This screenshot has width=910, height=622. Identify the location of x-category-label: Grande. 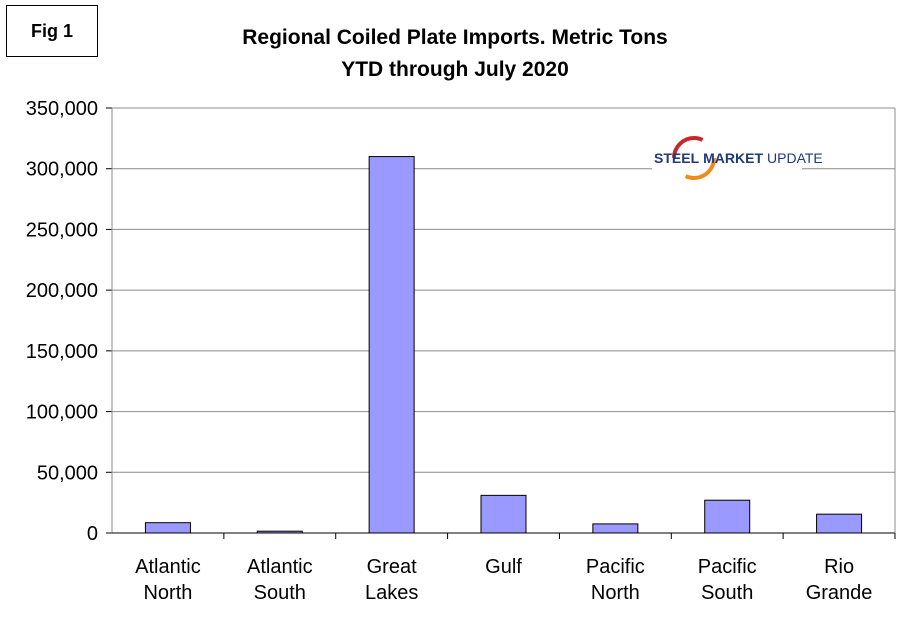
(839, 593).